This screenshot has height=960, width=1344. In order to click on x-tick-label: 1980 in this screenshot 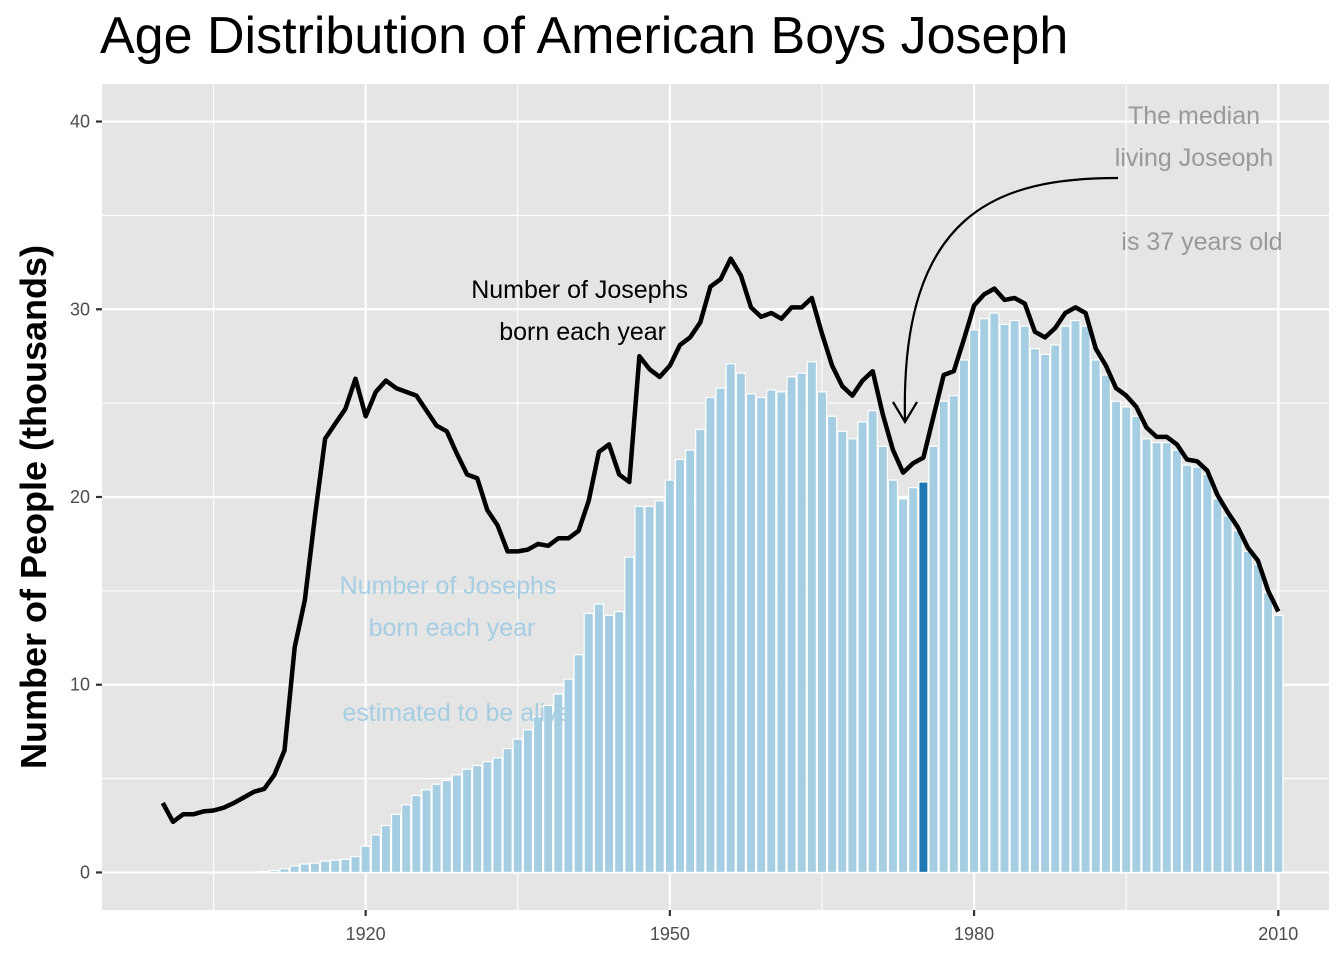, I will do `click(974, 934)`.